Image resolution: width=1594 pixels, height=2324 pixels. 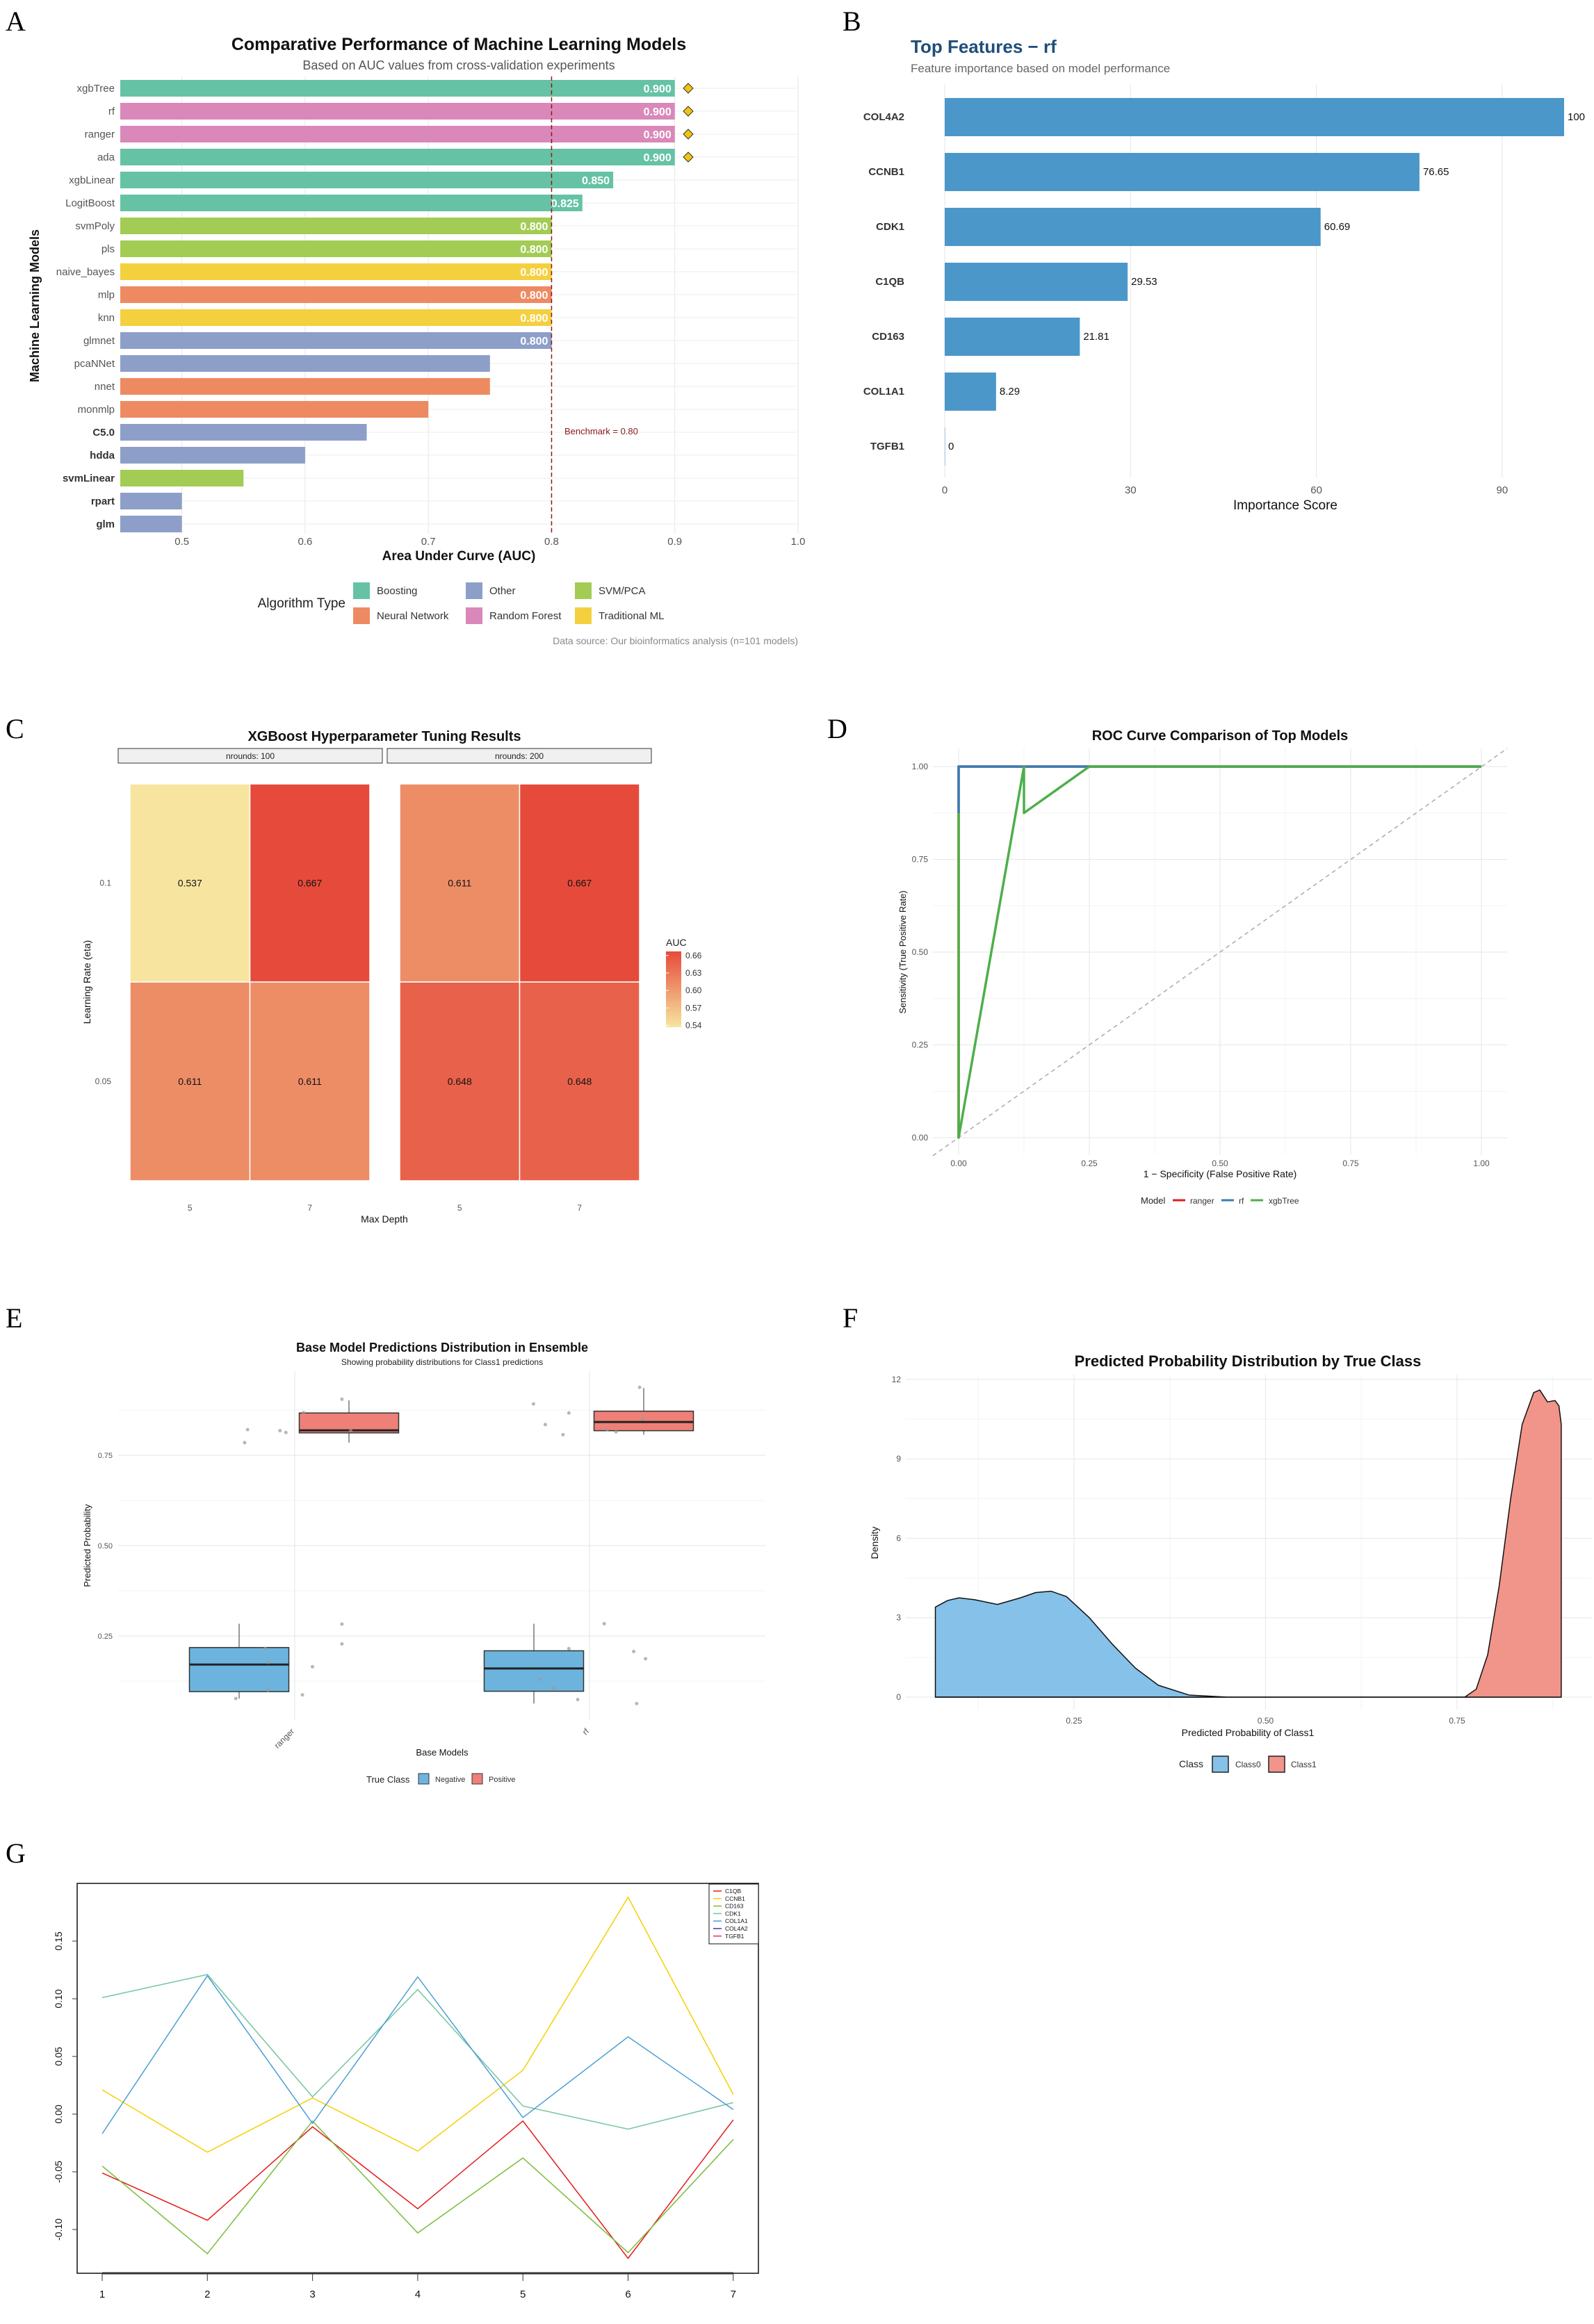 What do you see at coordinates (86, 272) in the screenshot?
I see `y-tick-label: naive_bayes` at bounding box center [86, 272].